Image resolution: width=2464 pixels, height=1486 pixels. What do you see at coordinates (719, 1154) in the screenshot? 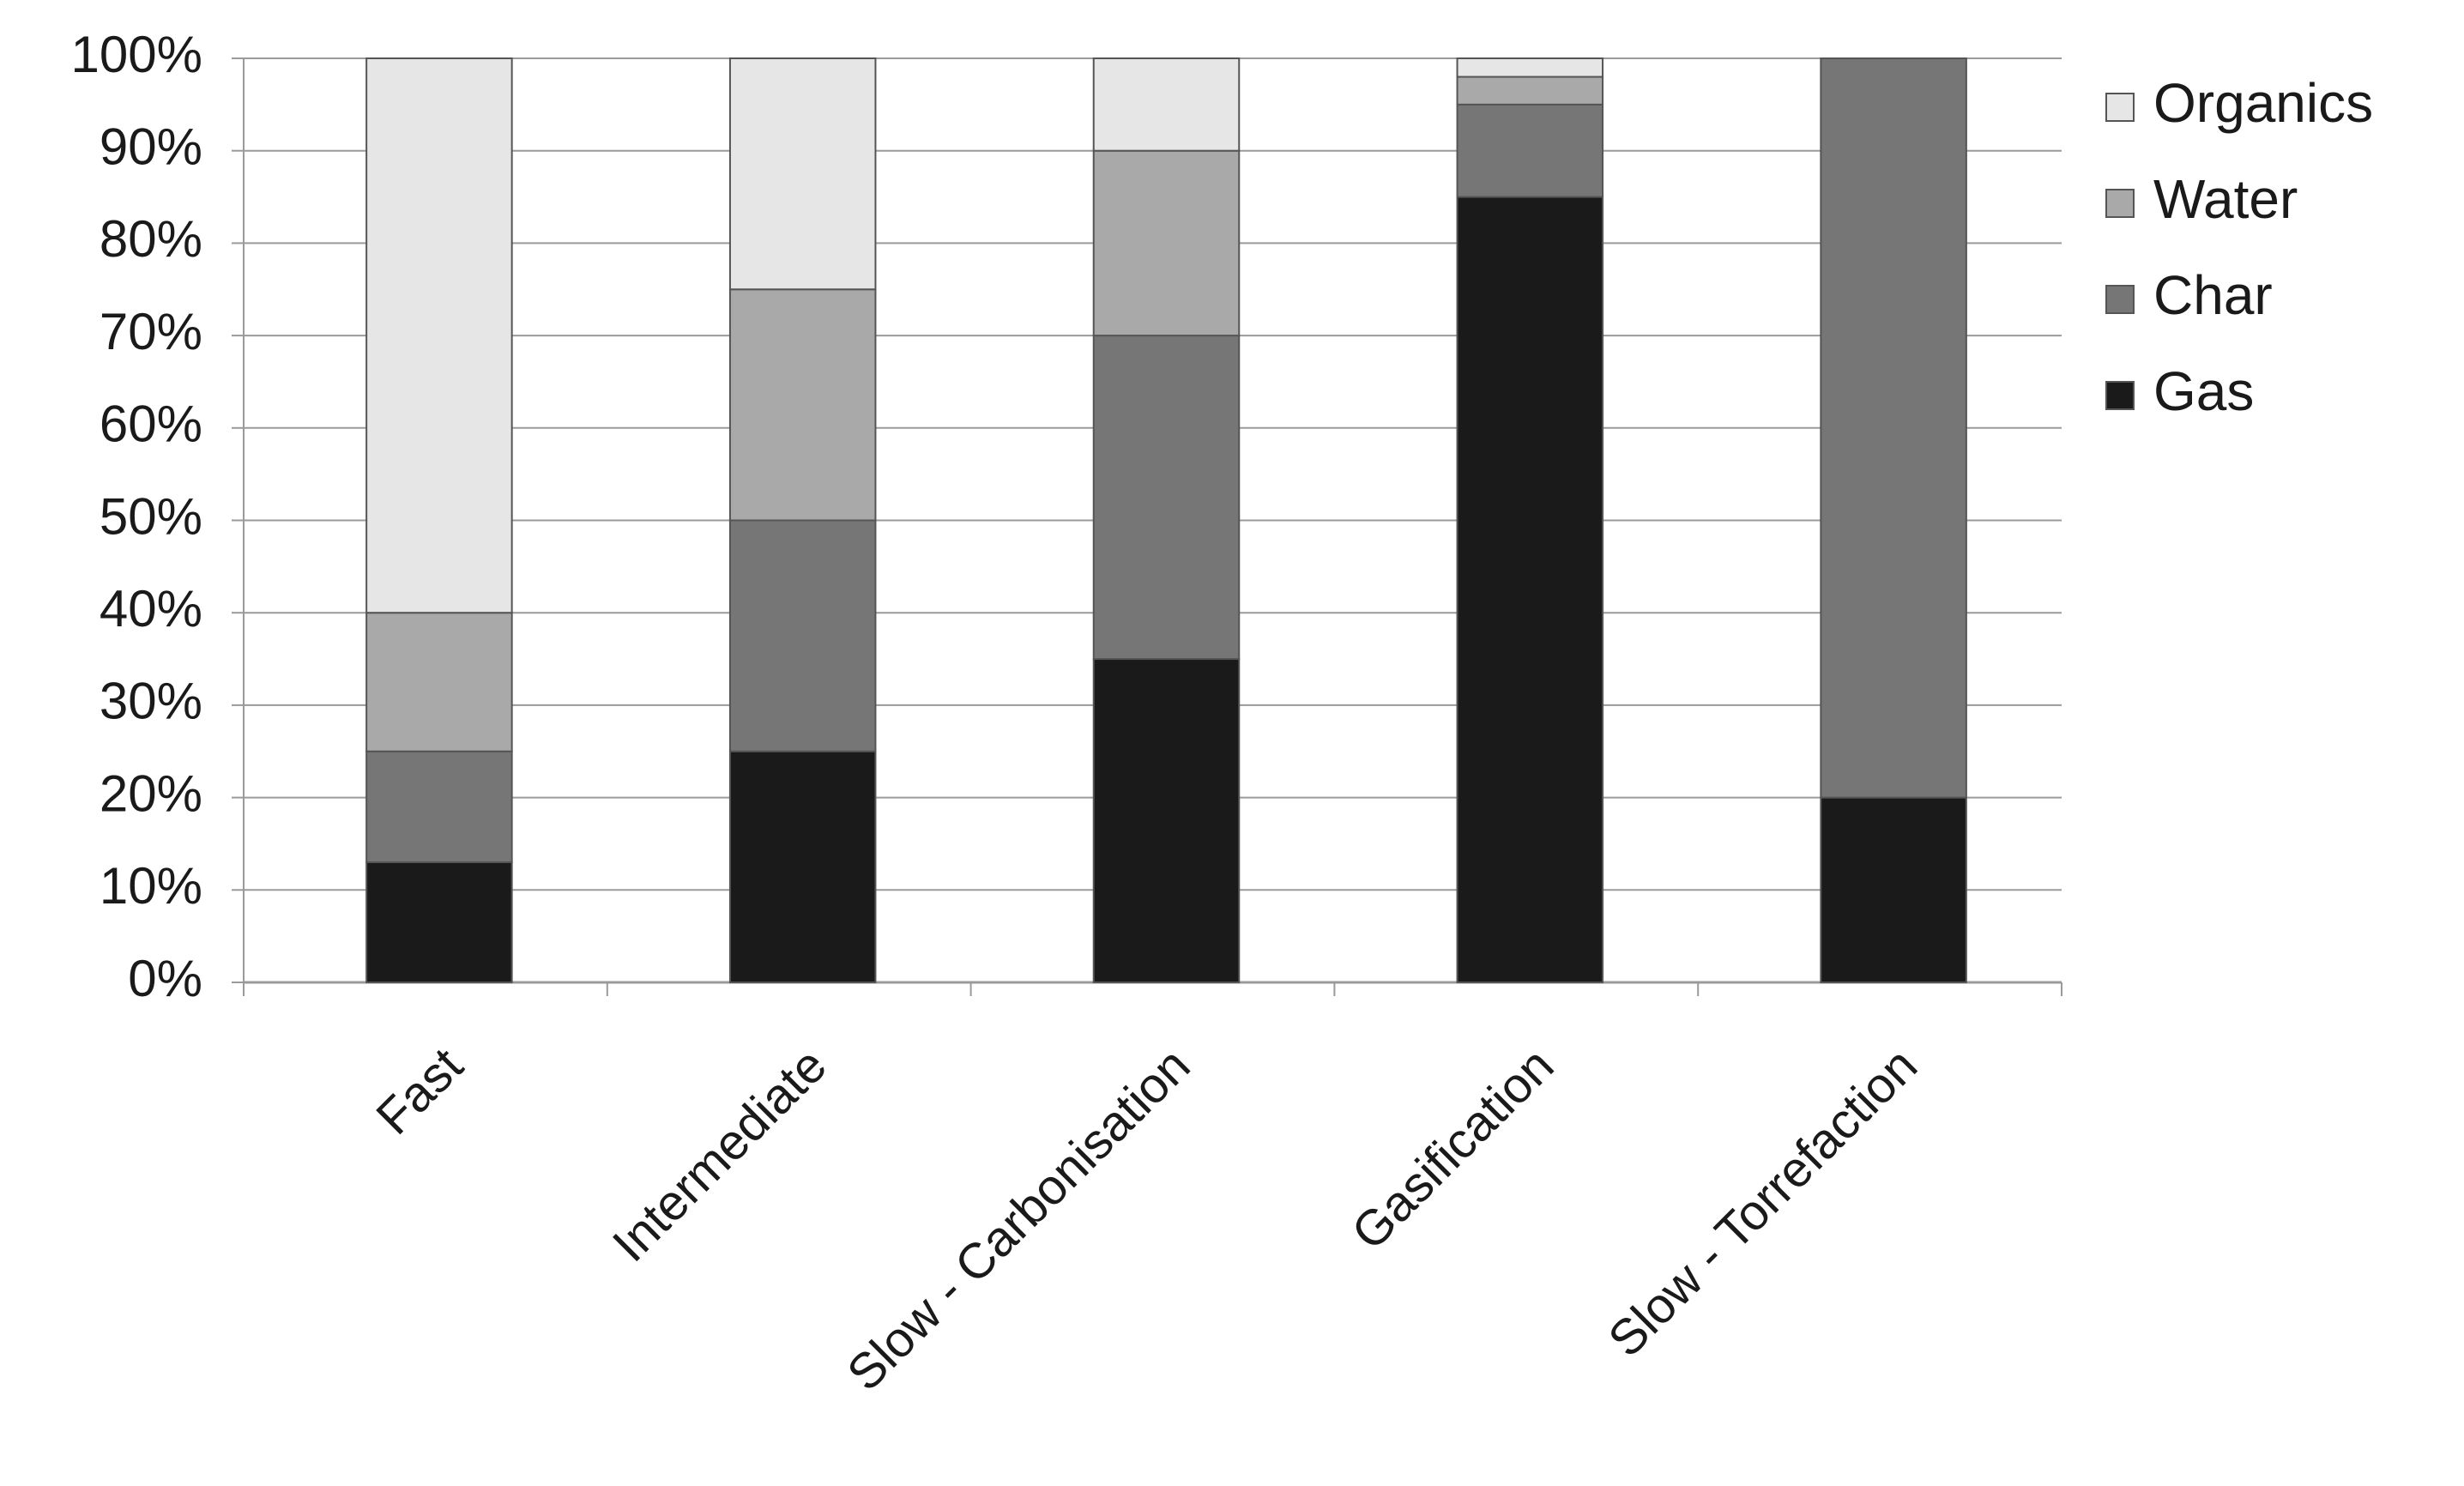
I see `x-tick-label: Intermediate` at bounding box center [719, 1154].